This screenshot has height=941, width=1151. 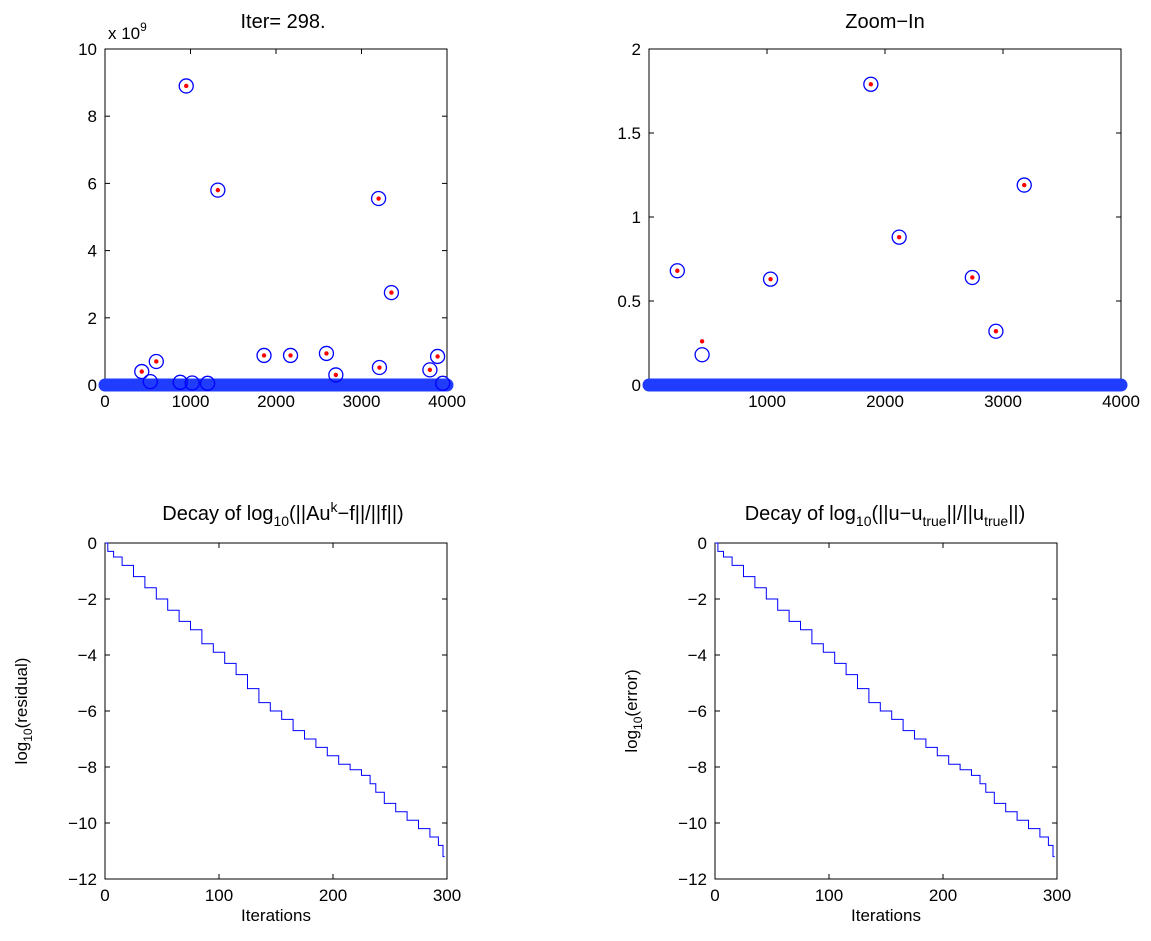 What do you see at coordinates (124, 33) in the screenshot?
I see `y-scale-factor-base: x 10` at bounding box center [124, 33].